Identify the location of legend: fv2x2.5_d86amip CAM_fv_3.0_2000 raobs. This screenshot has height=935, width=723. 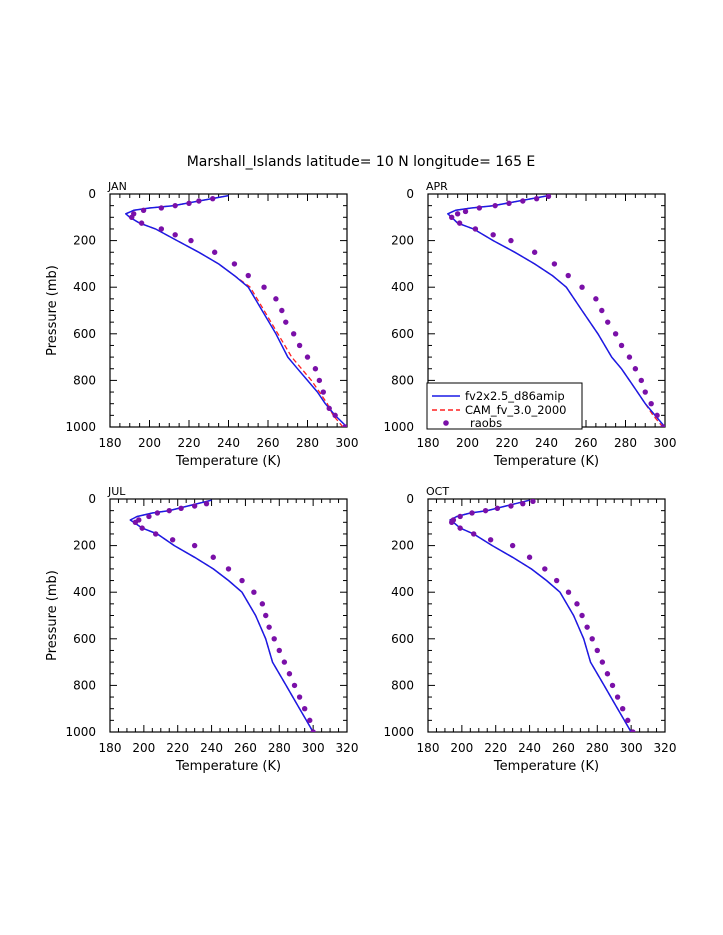
(504, 406).